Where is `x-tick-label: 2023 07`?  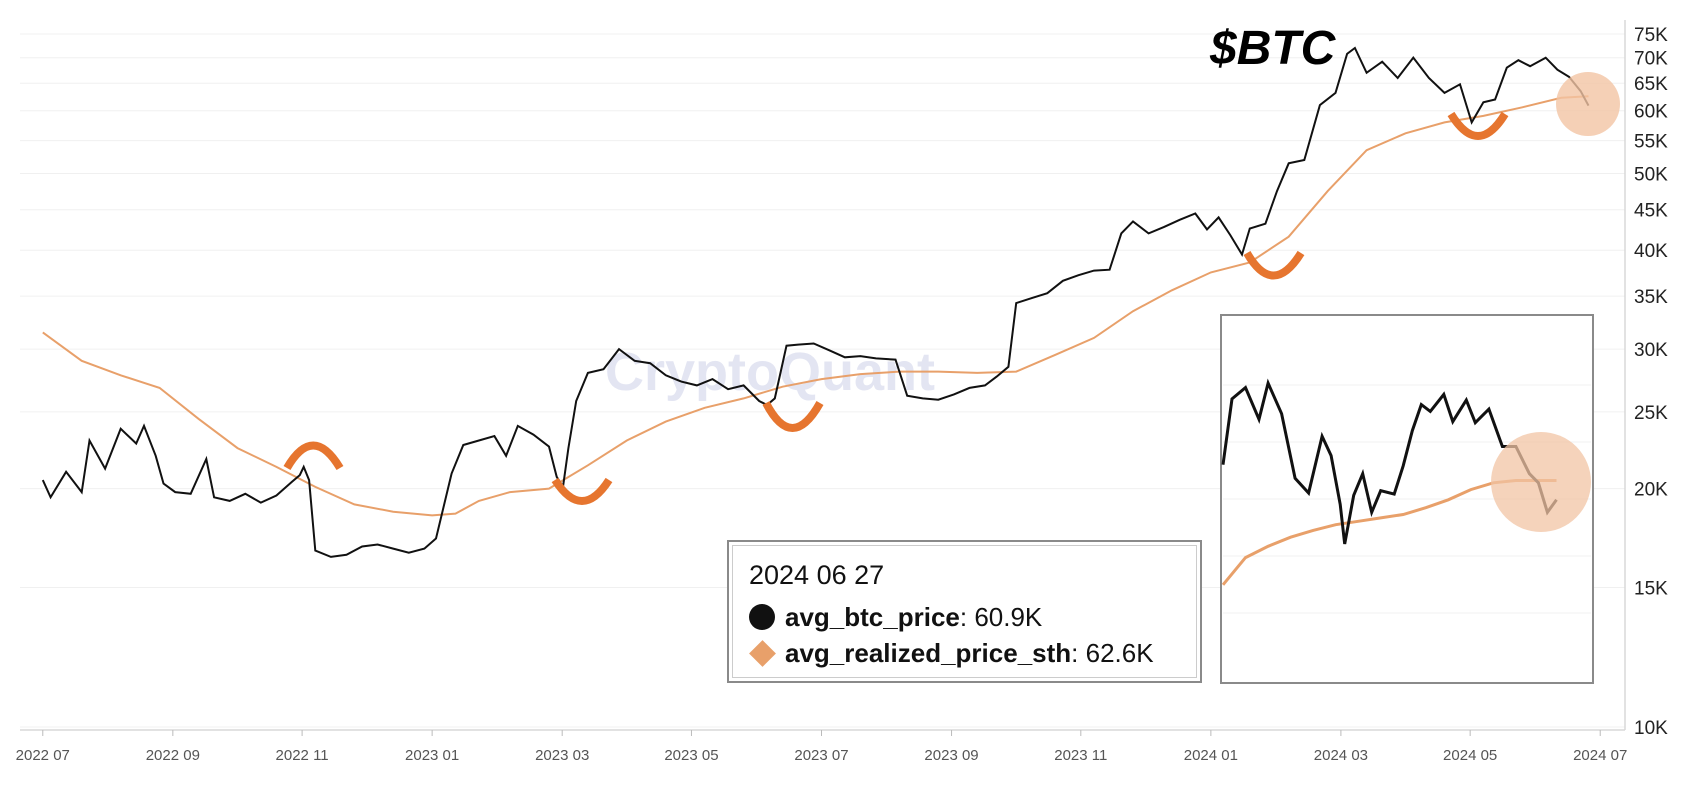
x-tick-label: 2023 07 is located at coordinates (821, 755).